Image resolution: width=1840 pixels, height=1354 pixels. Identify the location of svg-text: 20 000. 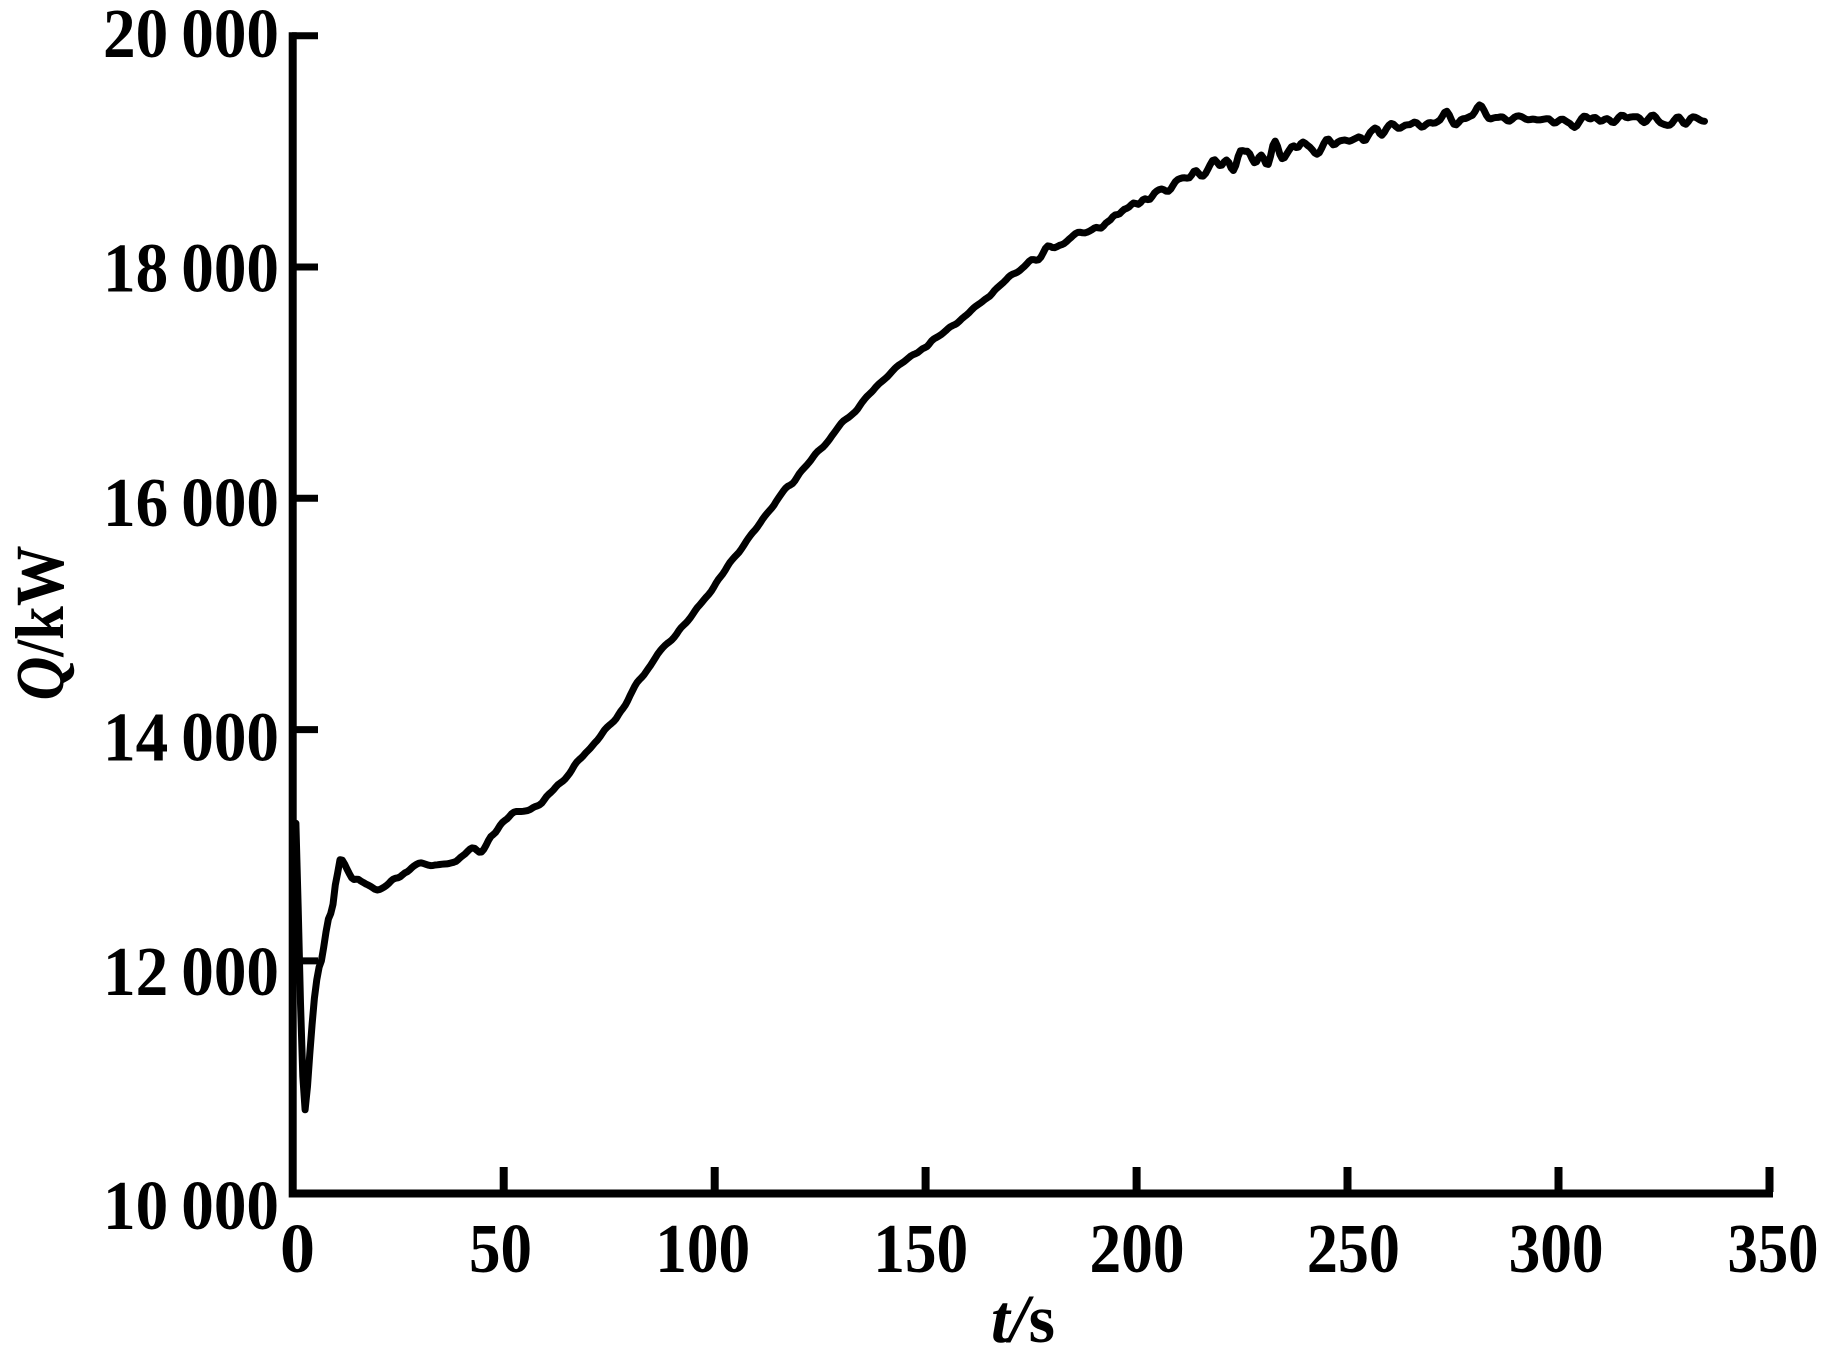
(191, 36).